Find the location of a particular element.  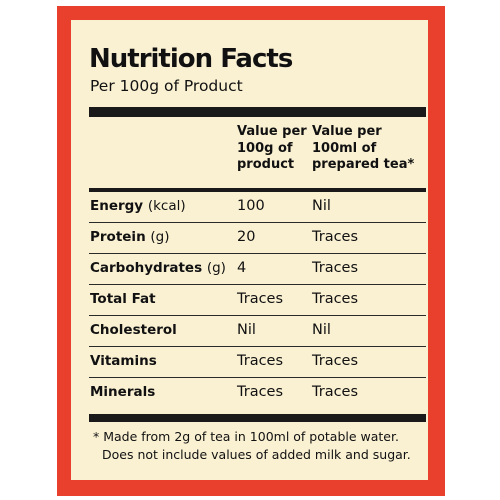

nutrient-name: Carbohydrates (g) is located at coordinates (158, 268).